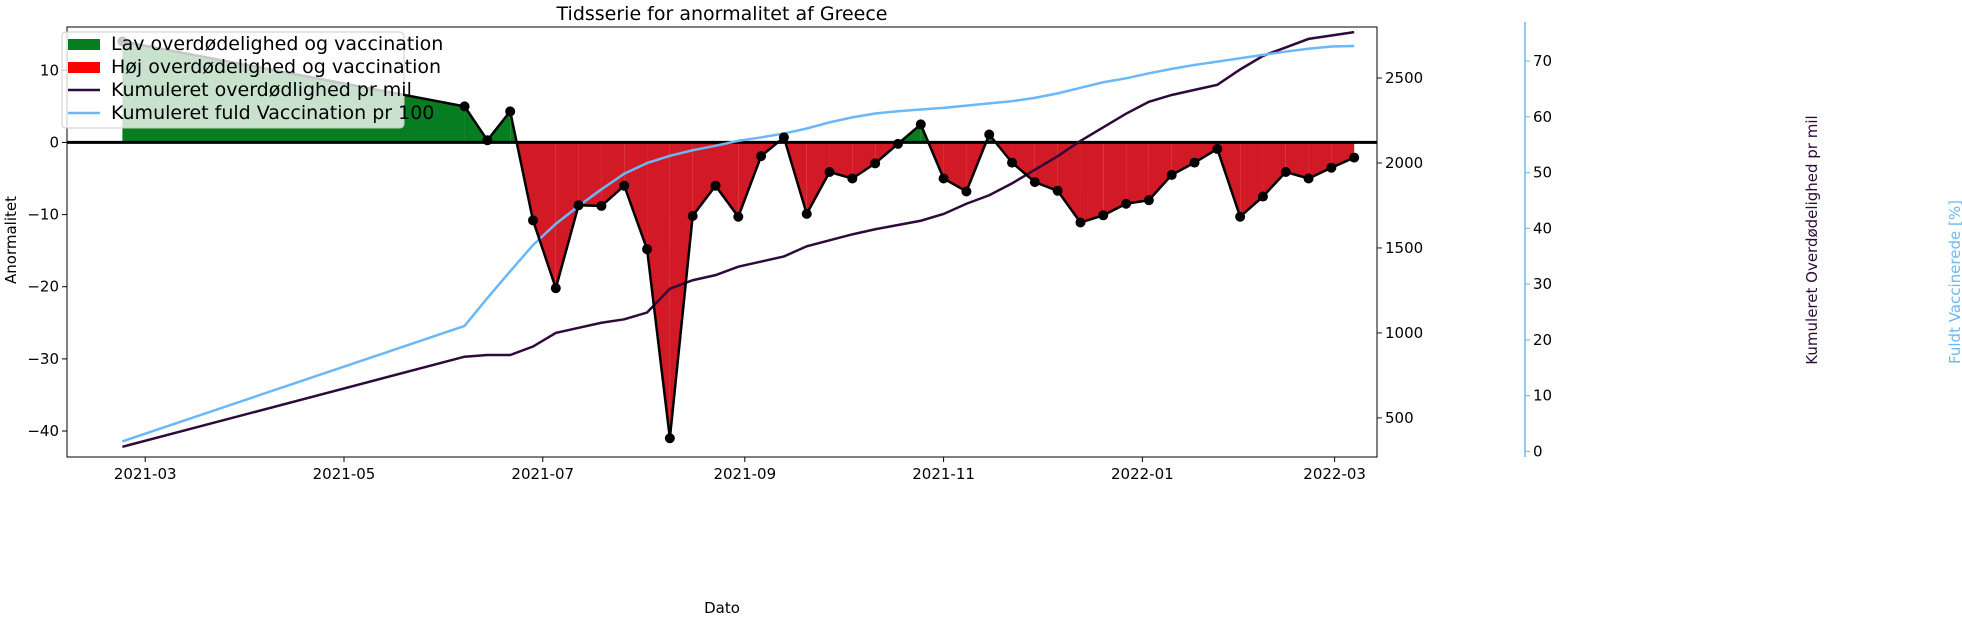 The image size is (1962, 624). I want to click on legend-label-1: Høj overdødelighed og vaccination, so click(276, 67).